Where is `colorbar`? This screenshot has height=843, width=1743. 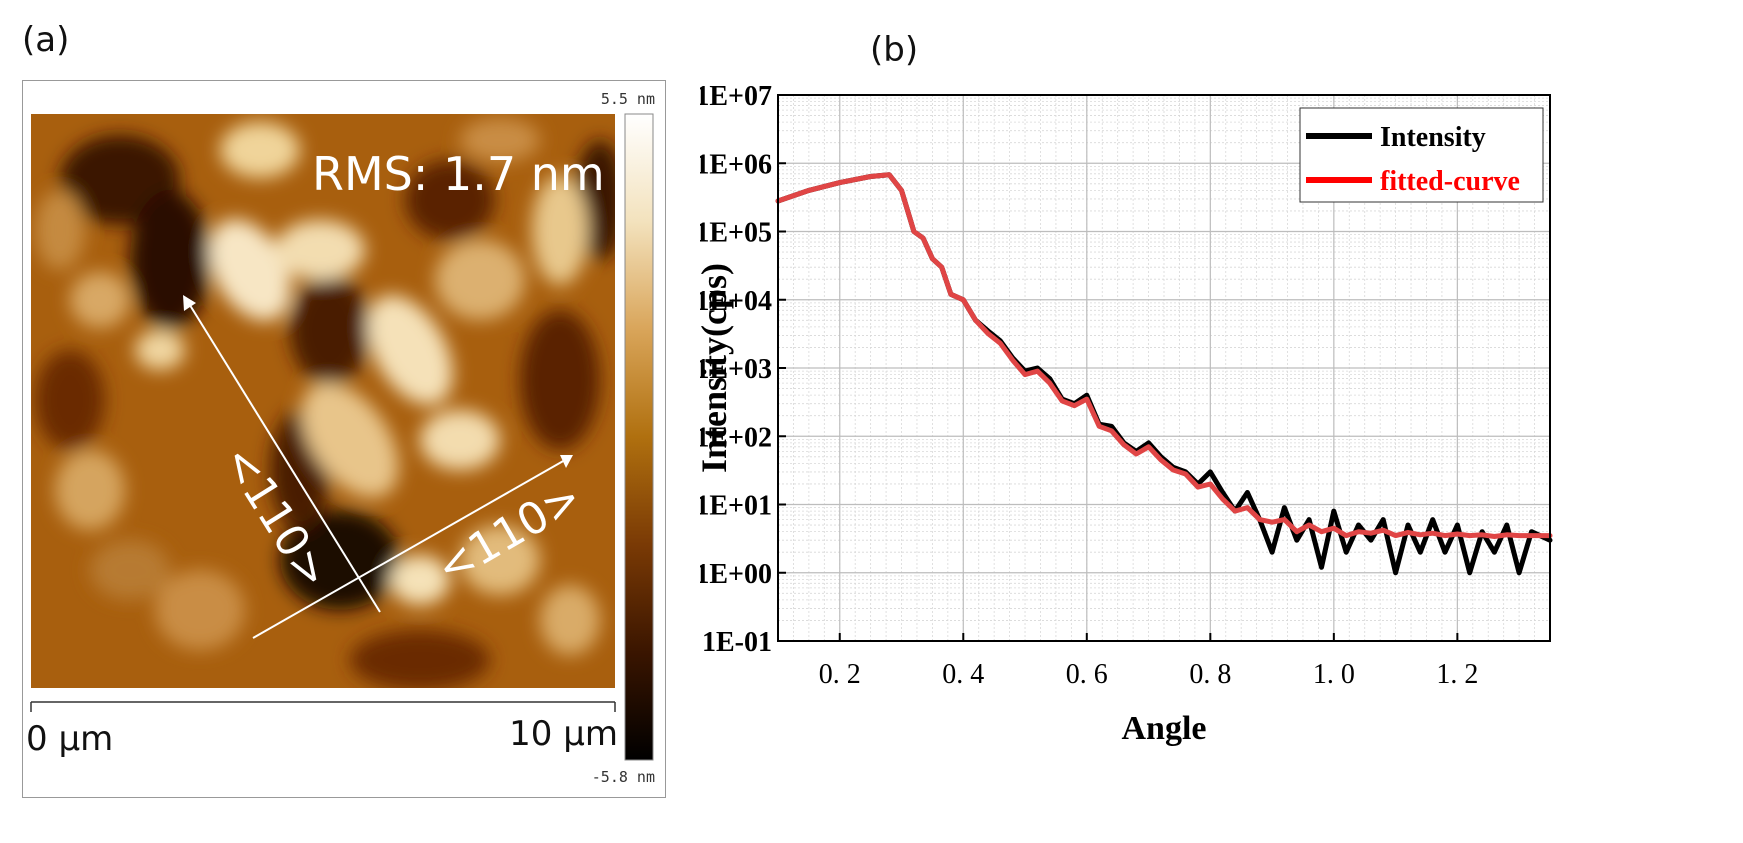
colorbar is located at coordinates (639, 437).